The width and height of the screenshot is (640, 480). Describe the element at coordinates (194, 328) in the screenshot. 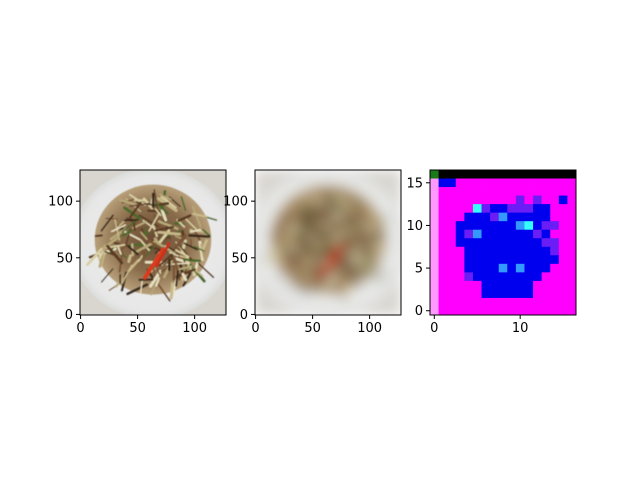

I see `x-tick-label: 100` at that location.